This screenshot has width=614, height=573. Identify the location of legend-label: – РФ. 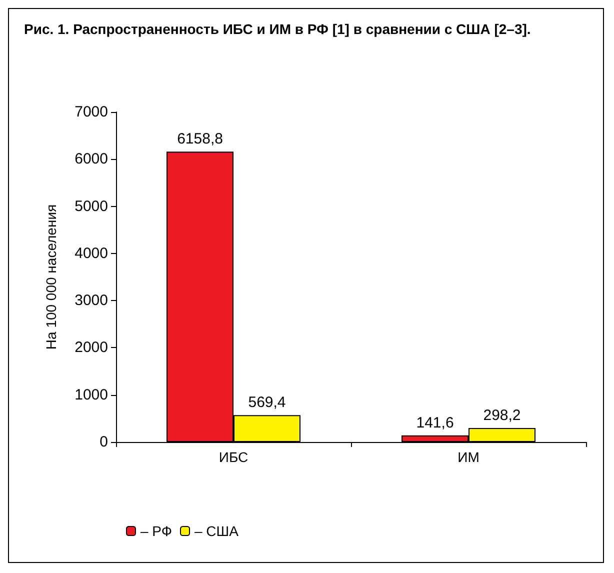
(156, 531).